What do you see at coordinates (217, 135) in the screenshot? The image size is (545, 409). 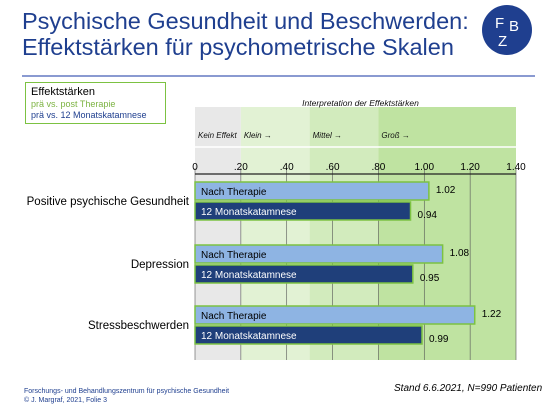 I see `zone-label-0: Kein Effekt` at bounding box center [217, 135].